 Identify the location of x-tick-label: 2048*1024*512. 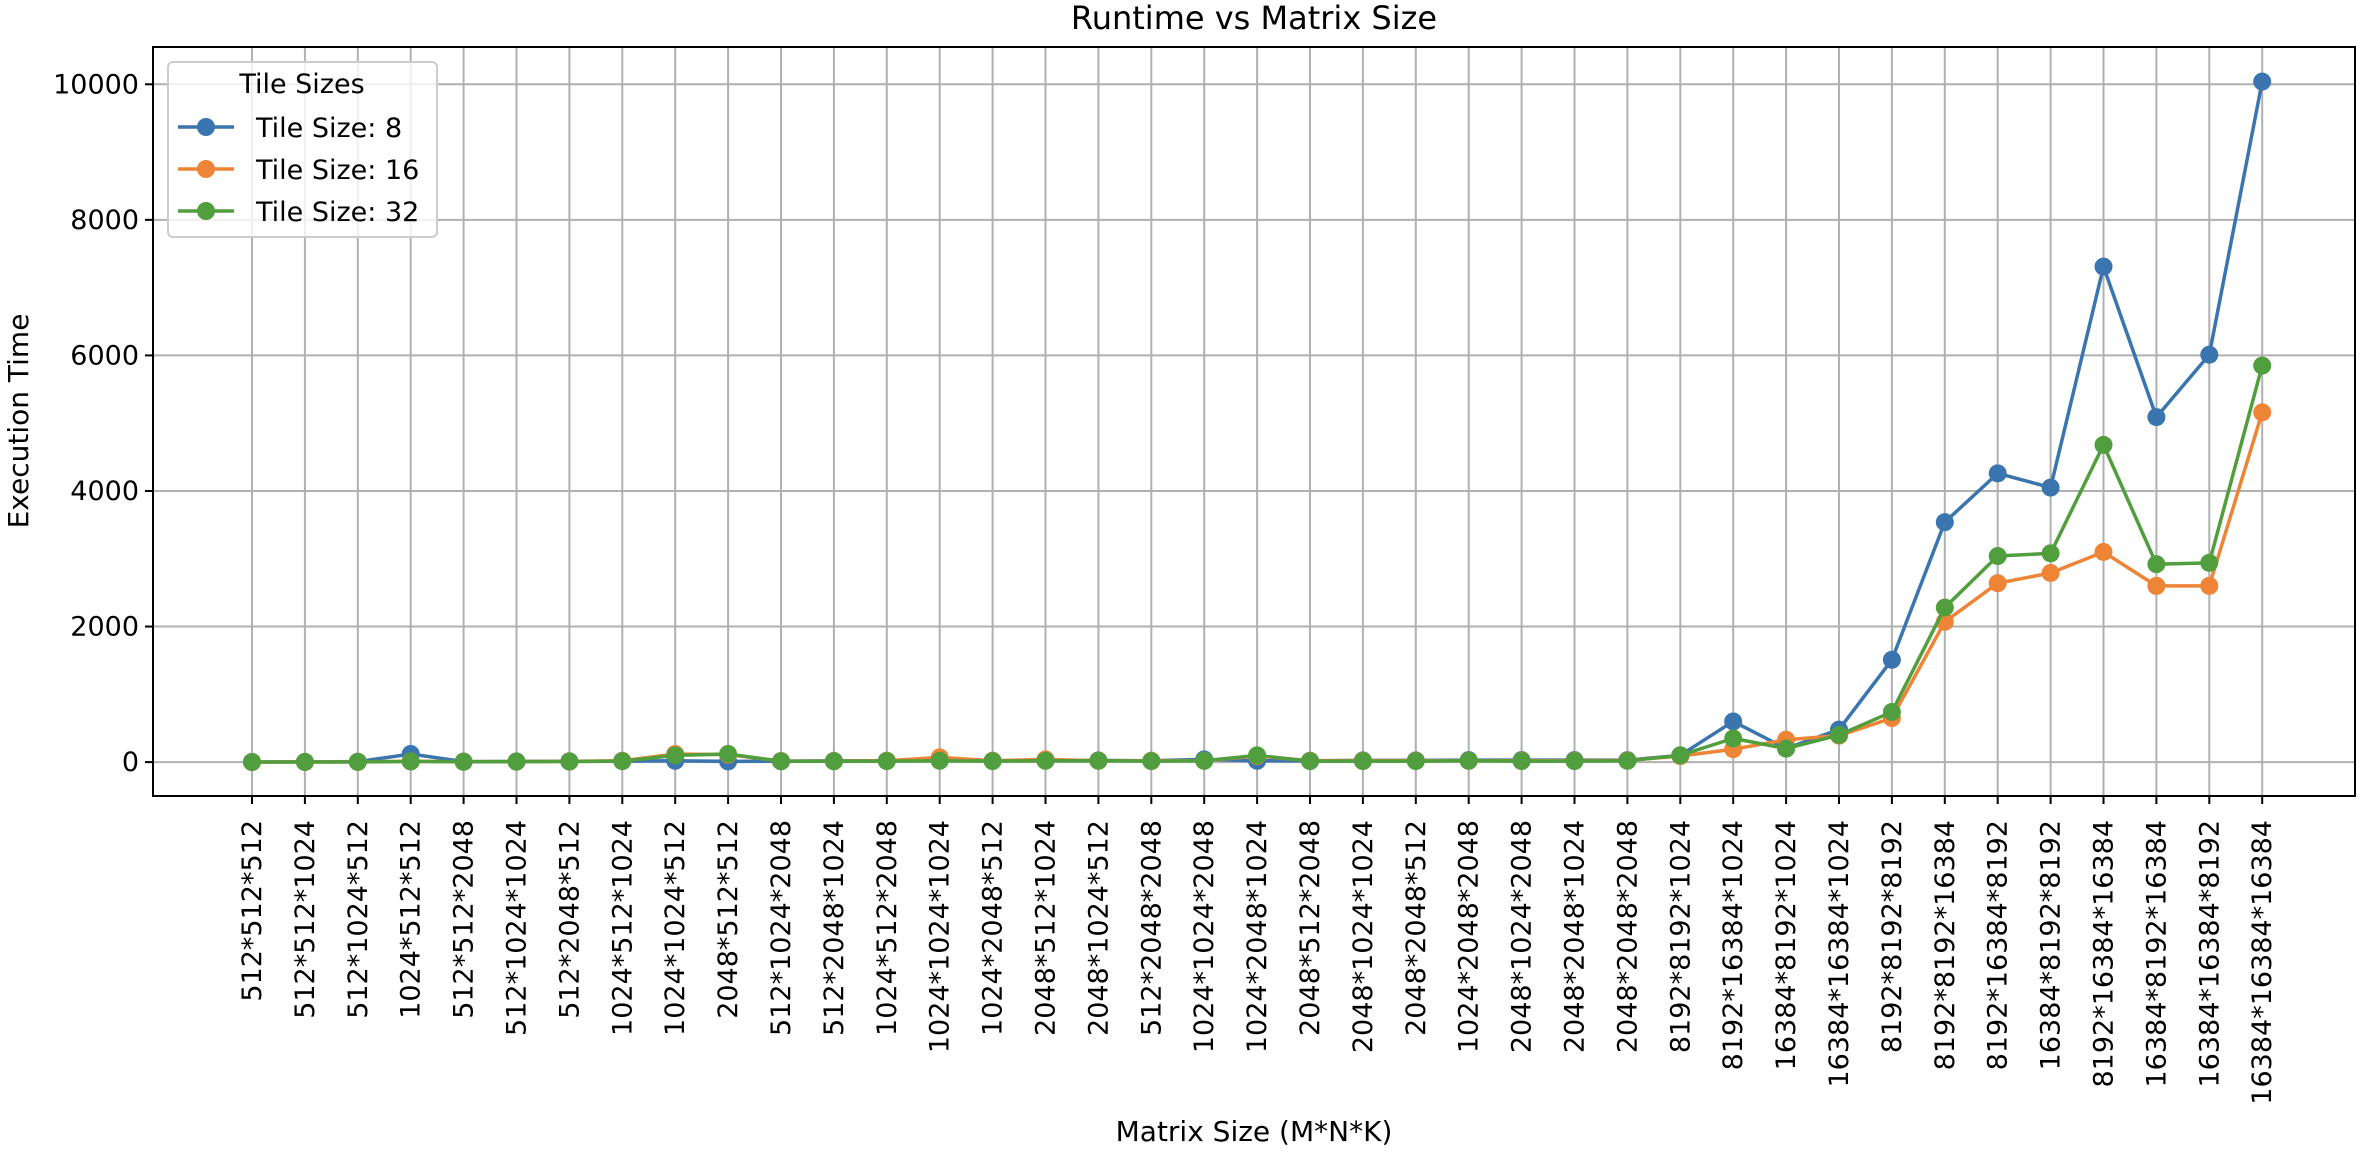
(1098, 928).